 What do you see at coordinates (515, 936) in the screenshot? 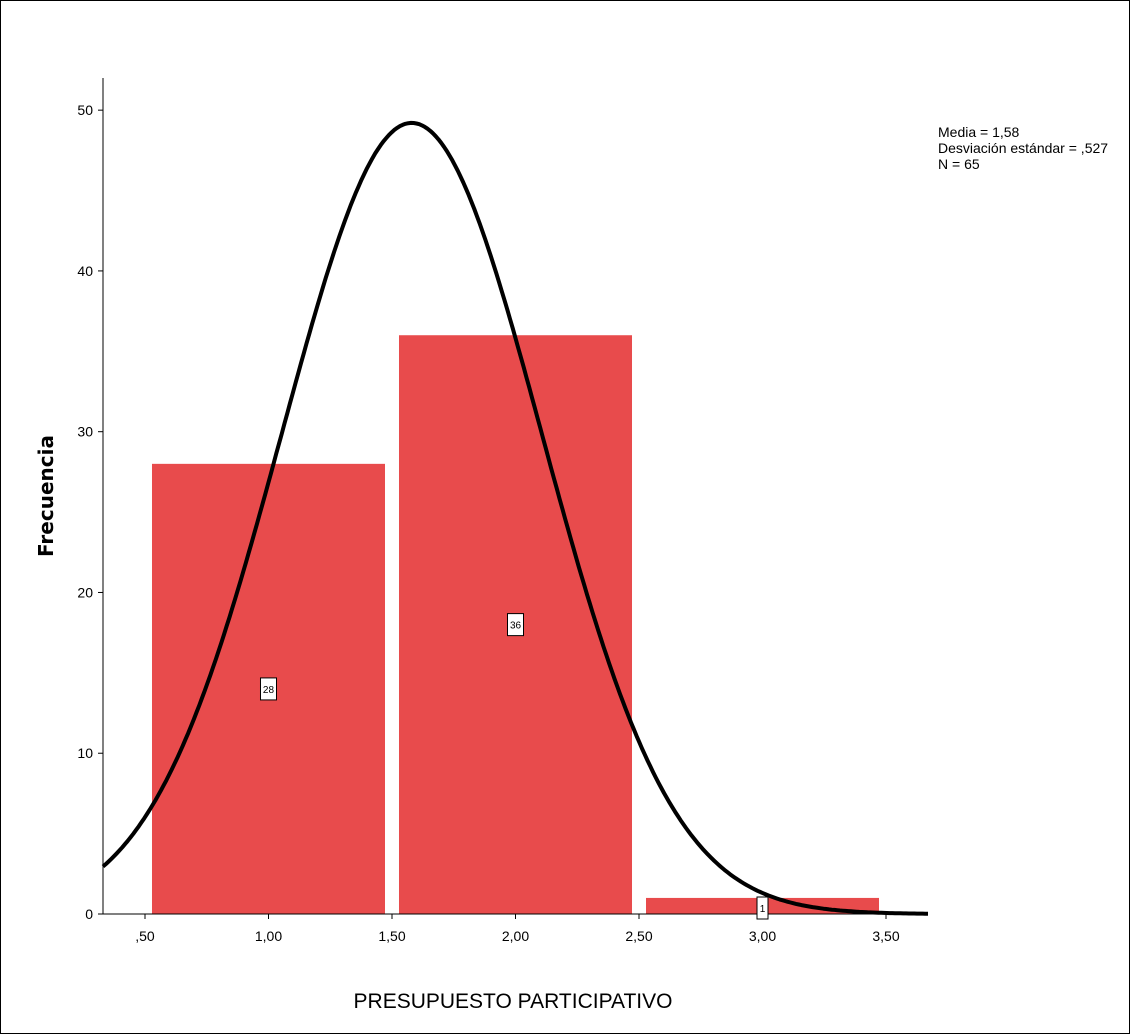
I see `x-tick-label: 2,00` at bounding box center [515, 936].